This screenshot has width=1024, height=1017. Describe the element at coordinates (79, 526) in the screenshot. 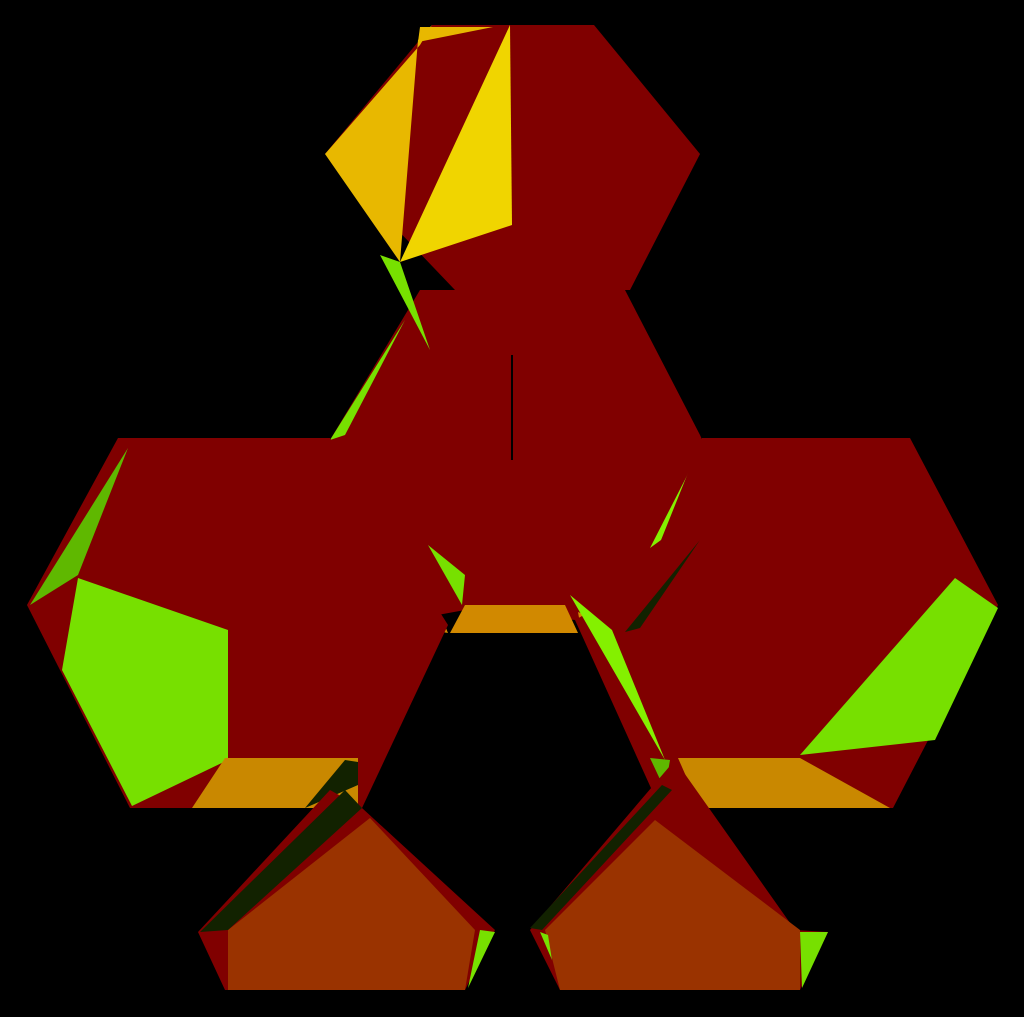

I see `left-hexagon-dark-lime-face` at that location.